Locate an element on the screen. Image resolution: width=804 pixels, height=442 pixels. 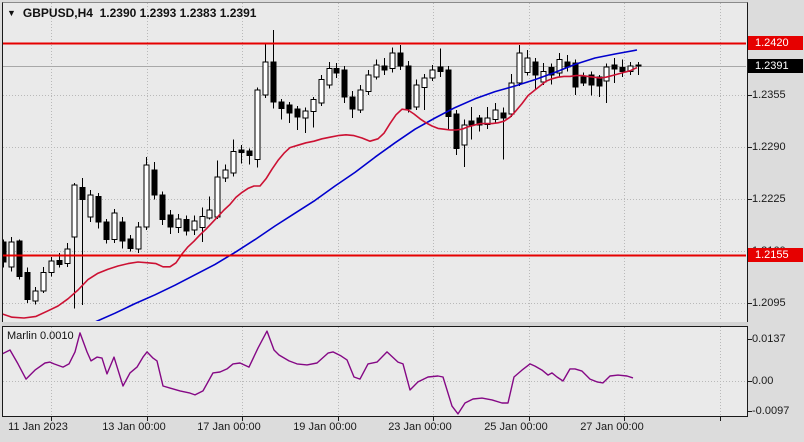
time-axis-label: 23 Jan 00:00 is located at coordinates (420, 427).